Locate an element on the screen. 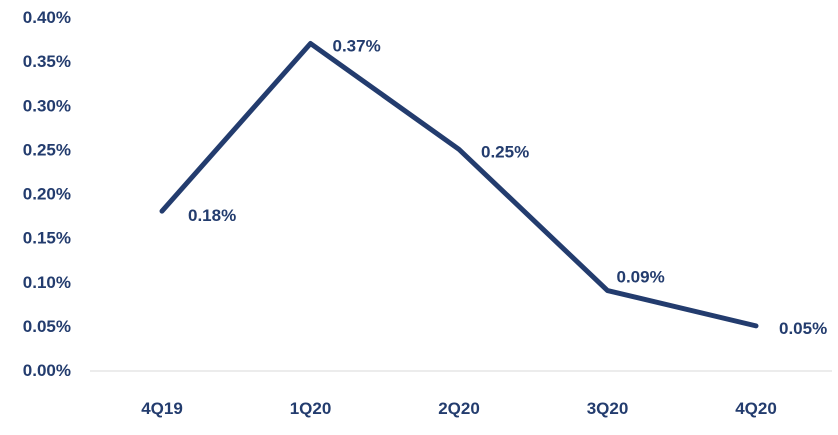 The image size is (838, 435). data-label: 0.18% is located at coordinates (212, 215).